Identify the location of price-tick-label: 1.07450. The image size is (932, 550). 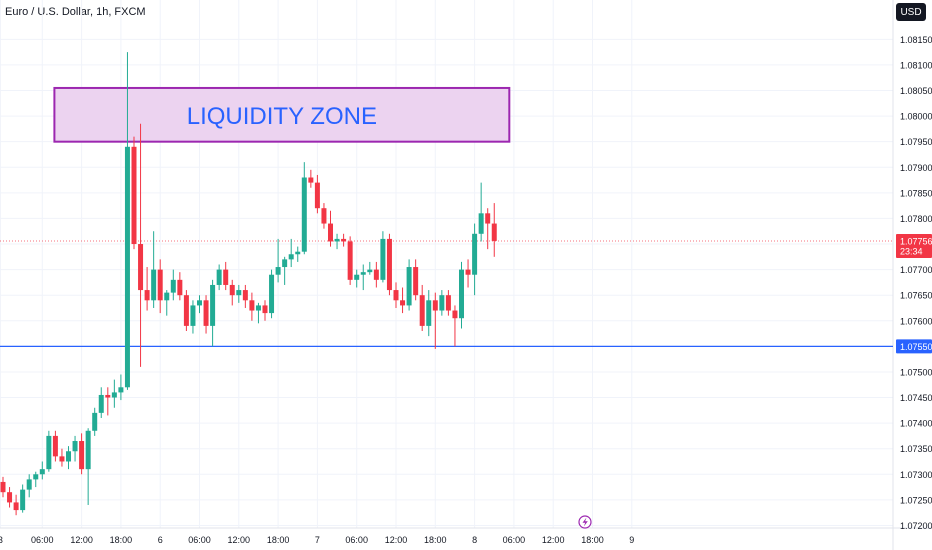
(916, 398).